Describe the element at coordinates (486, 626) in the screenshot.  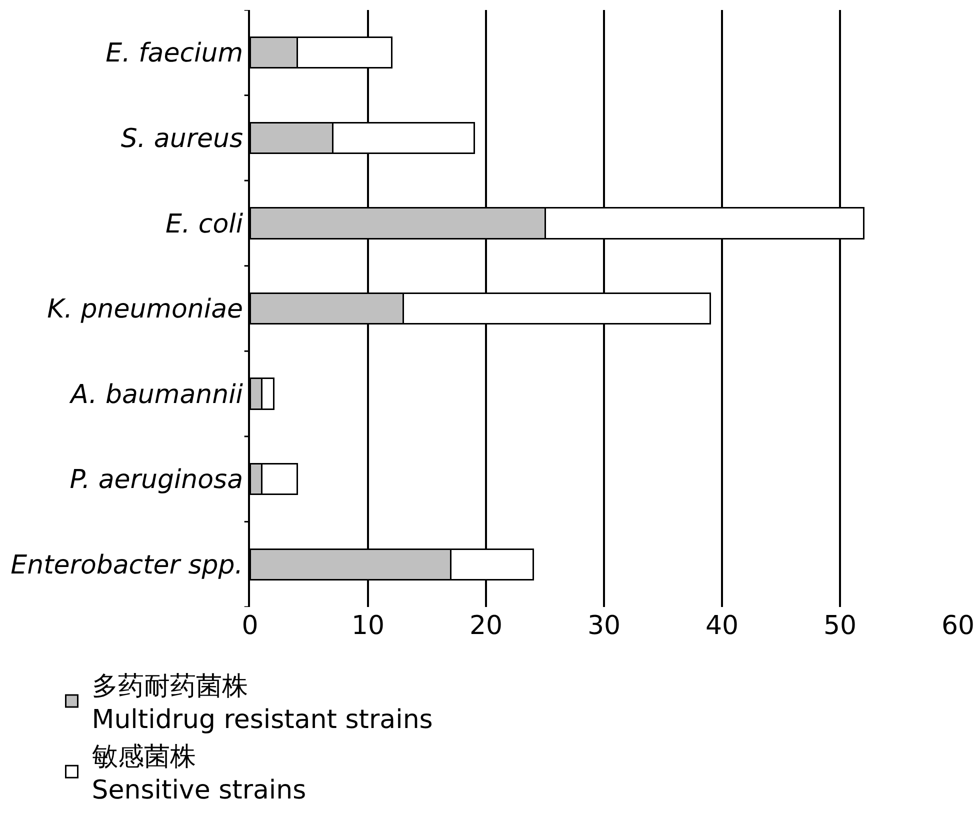
I see `x-tick-label: 20` at that location.